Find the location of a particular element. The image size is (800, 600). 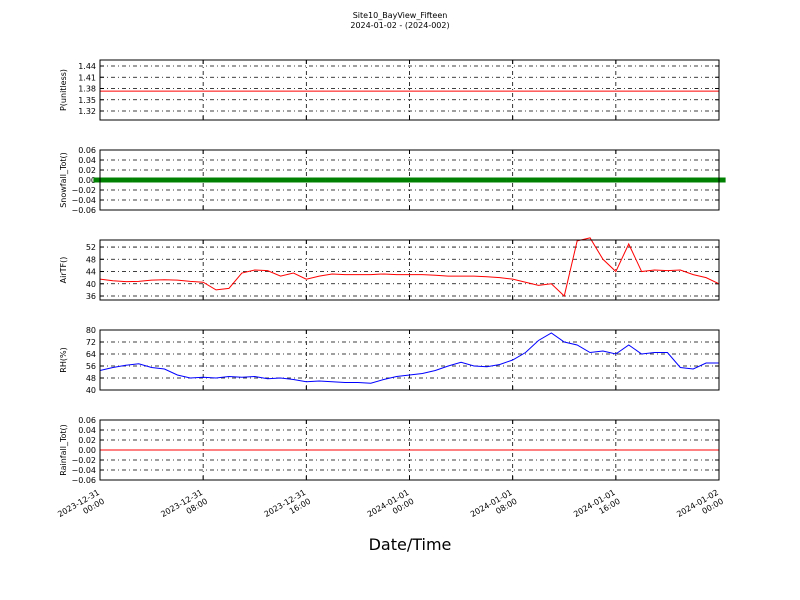

panel: 36 40 44 48 52 AirTF() is located at coordinates (389, 269).